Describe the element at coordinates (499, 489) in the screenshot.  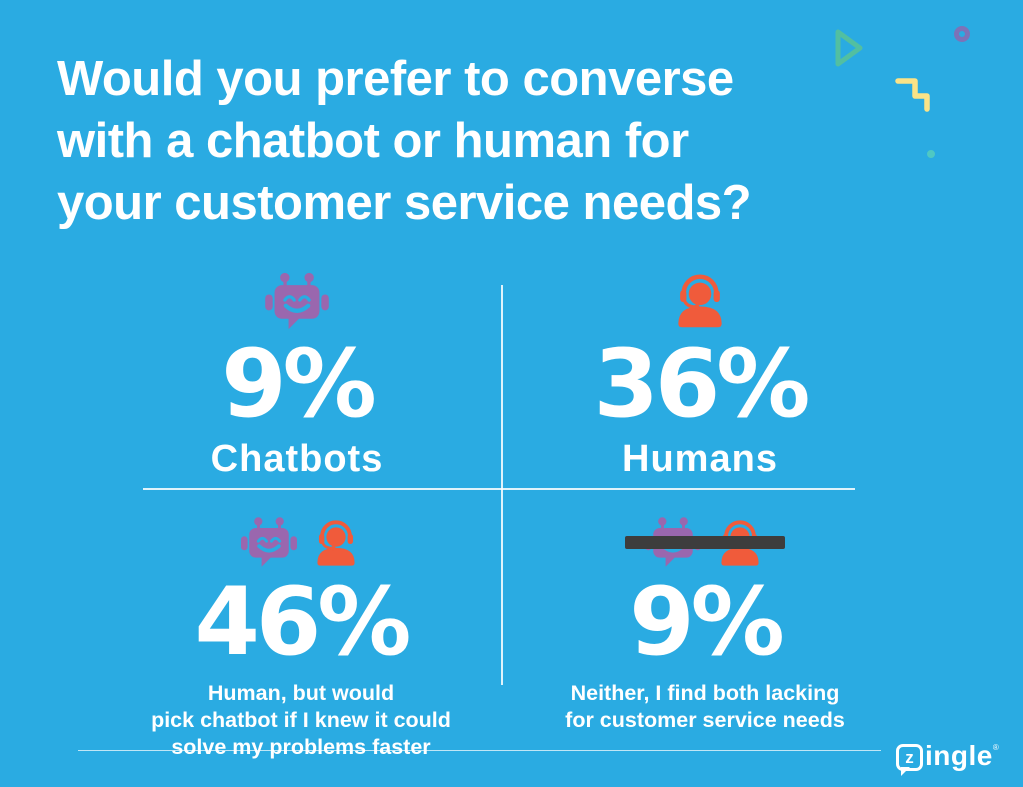
I see `horizontal-divider` at that location.